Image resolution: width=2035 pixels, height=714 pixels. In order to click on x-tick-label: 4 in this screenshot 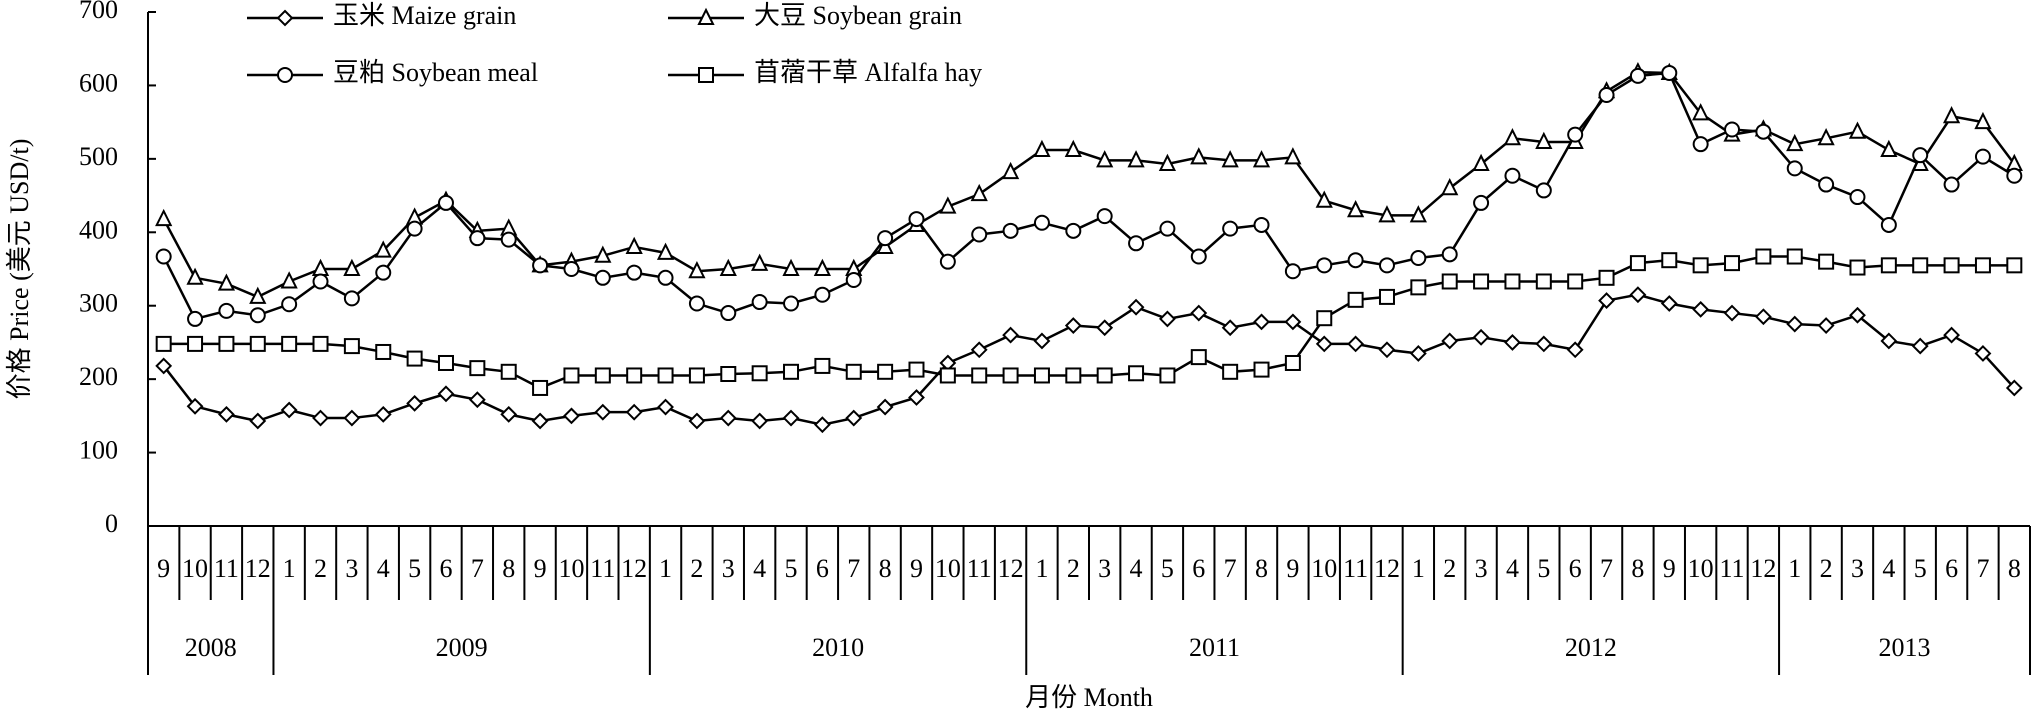, I will do `click(1888, 568)`.